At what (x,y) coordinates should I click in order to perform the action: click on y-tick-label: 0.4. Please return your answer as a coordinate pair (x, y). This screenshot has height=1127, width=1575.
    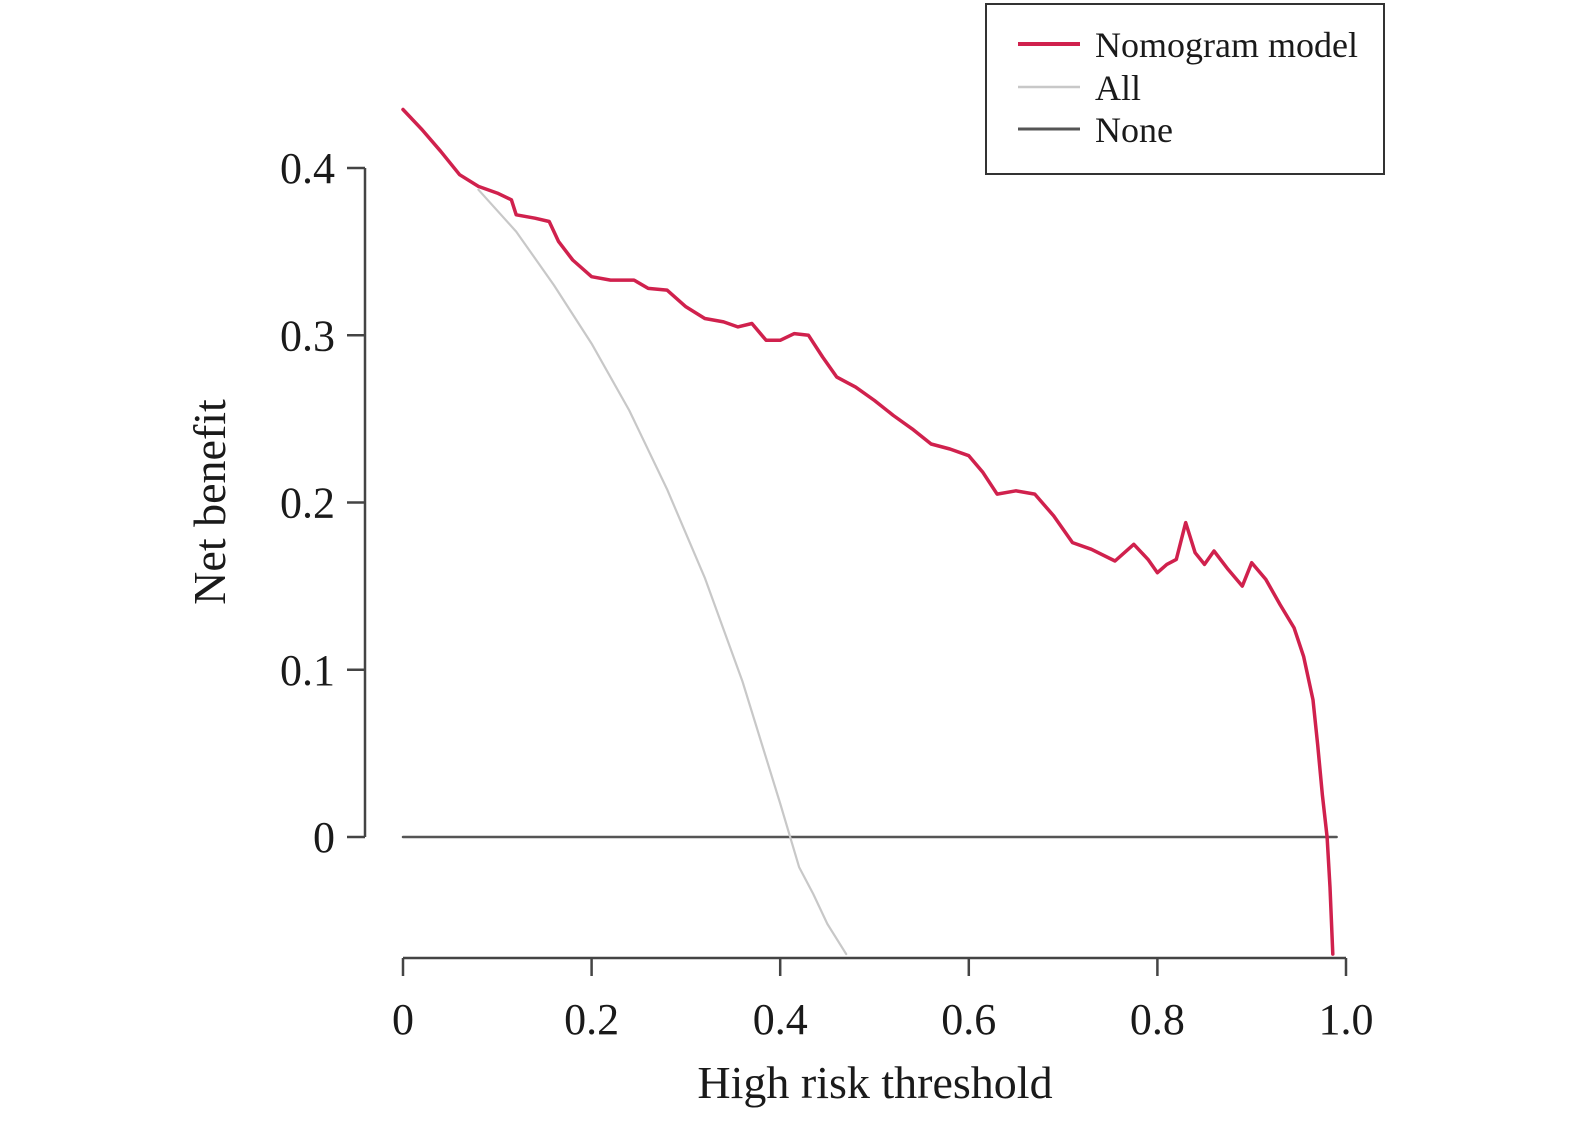
    Looking at the image, I should click on (307, 168).